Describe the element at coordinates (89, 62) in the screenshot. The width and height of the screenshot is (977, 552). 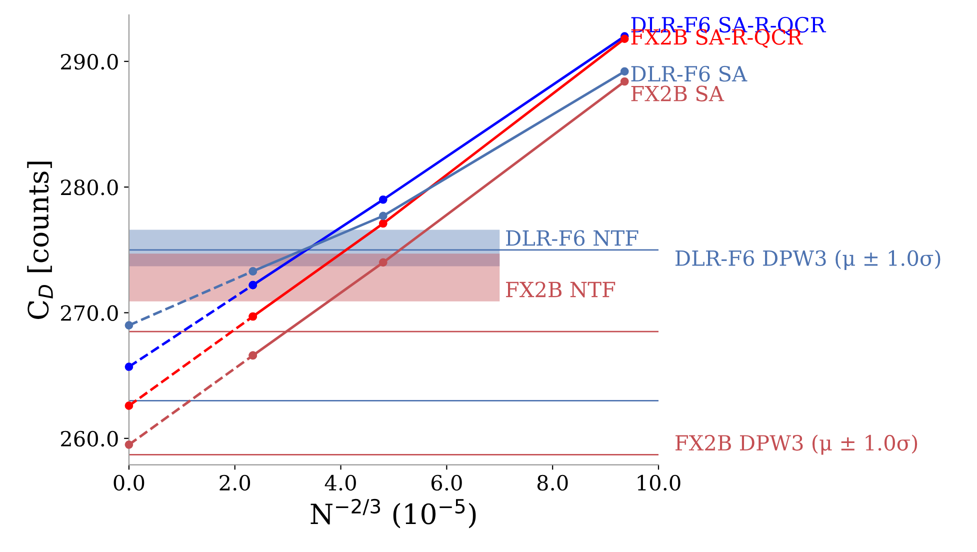
I see `y-tick-label: 290.0` at that location.